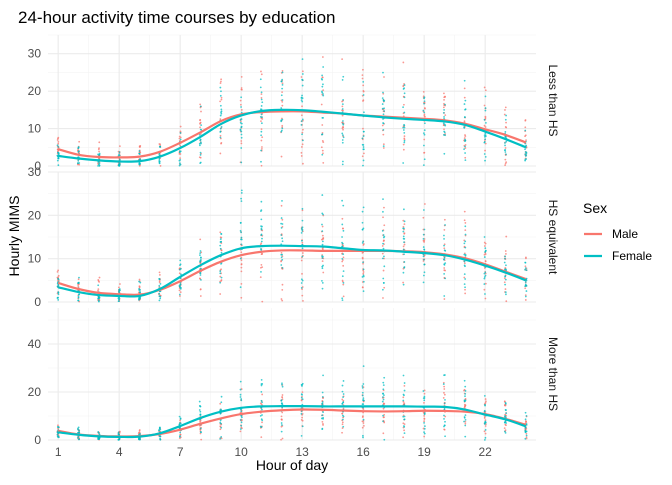 The height and width of the screenshot is (485, 672). Describe the element at coordinates (617, 231) in the screenshot. I see `legend: Sex Male Female` at that location.